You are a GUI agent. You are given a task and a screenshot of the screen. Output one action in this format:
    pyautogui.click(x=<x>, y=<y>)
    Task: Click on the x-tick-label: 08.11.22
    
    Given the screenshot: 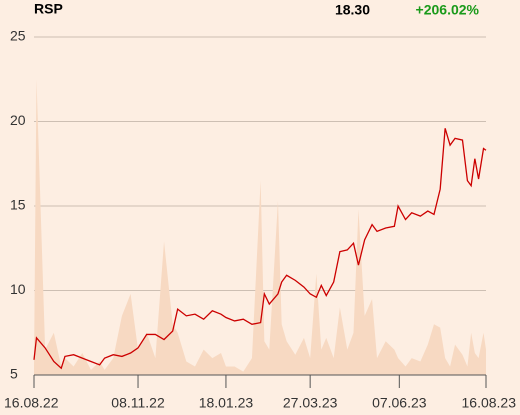 What is the action you would take?
    pyautogui.click(x=138, y=403)
    